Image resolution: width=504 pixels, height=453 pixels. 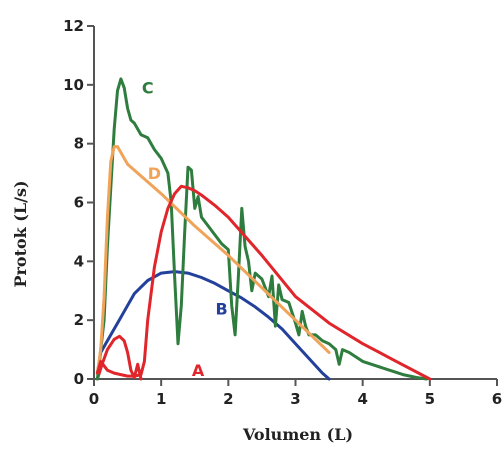 What do you see at coordinates (362, 399) in the screenshot?
I see `x-tick-label: 4` at bounding box center [362, 399].